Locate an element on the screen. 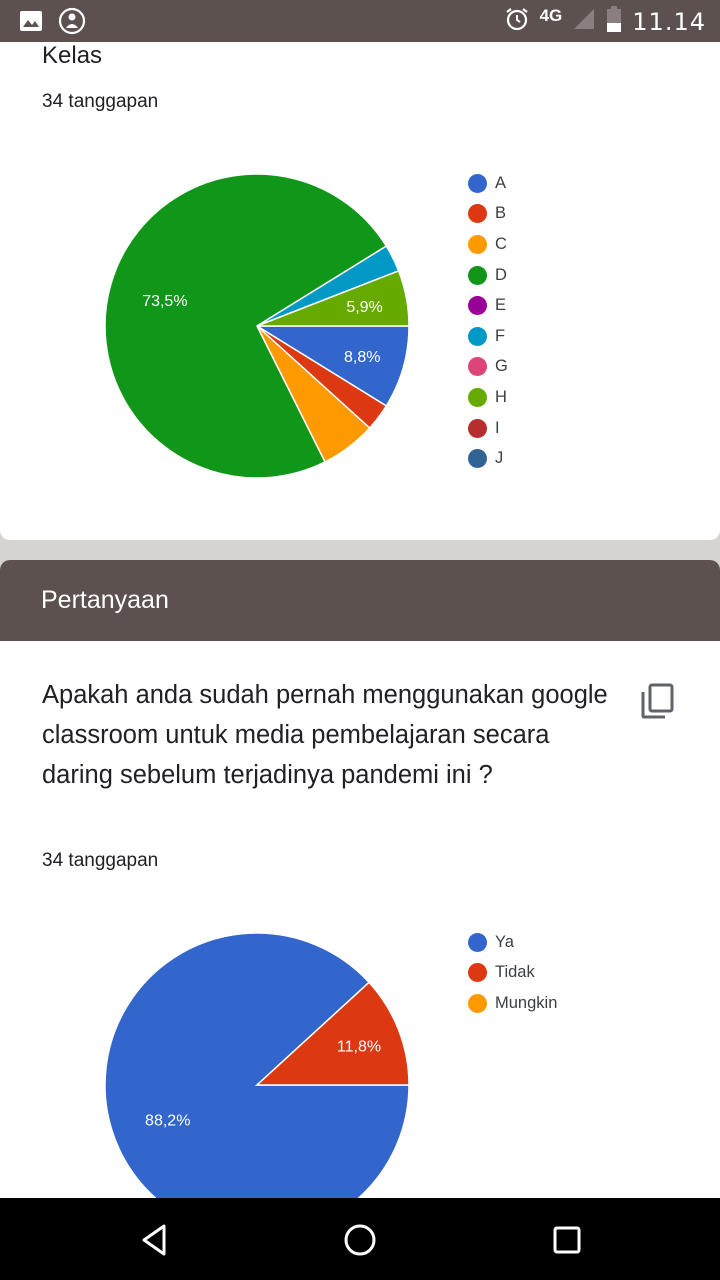 This screenshot has height=1280, width=720. pie-data-label: 88,2% is located at coordinates (167, 1121).